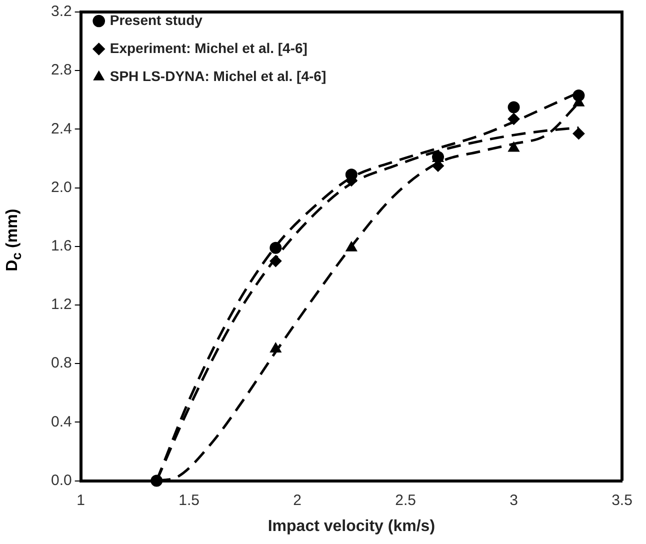 The image size is (646, 544). What do you see at coordinates (218, 76) in the screenshot?
I see `legend-label: SPH LS-DYNA: Michel et al. [4-6]` at bounding box center [218, 76].